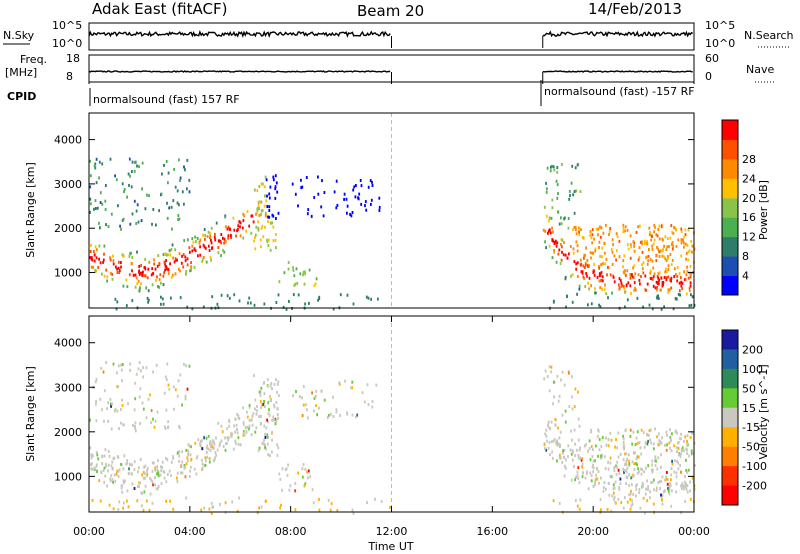  Describe the element at coordinates (752, 349) in the screenshot. I see `velocity-colorbar-tick-label: 200` at that location.